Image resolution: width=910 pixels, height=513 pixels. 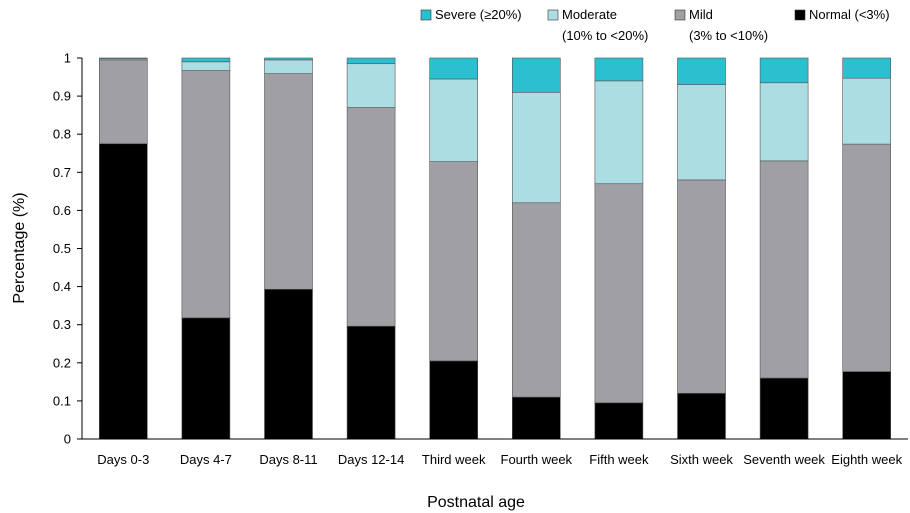 I want to click on x-tick-label: Days 0-3, so click(x=123, y=459).